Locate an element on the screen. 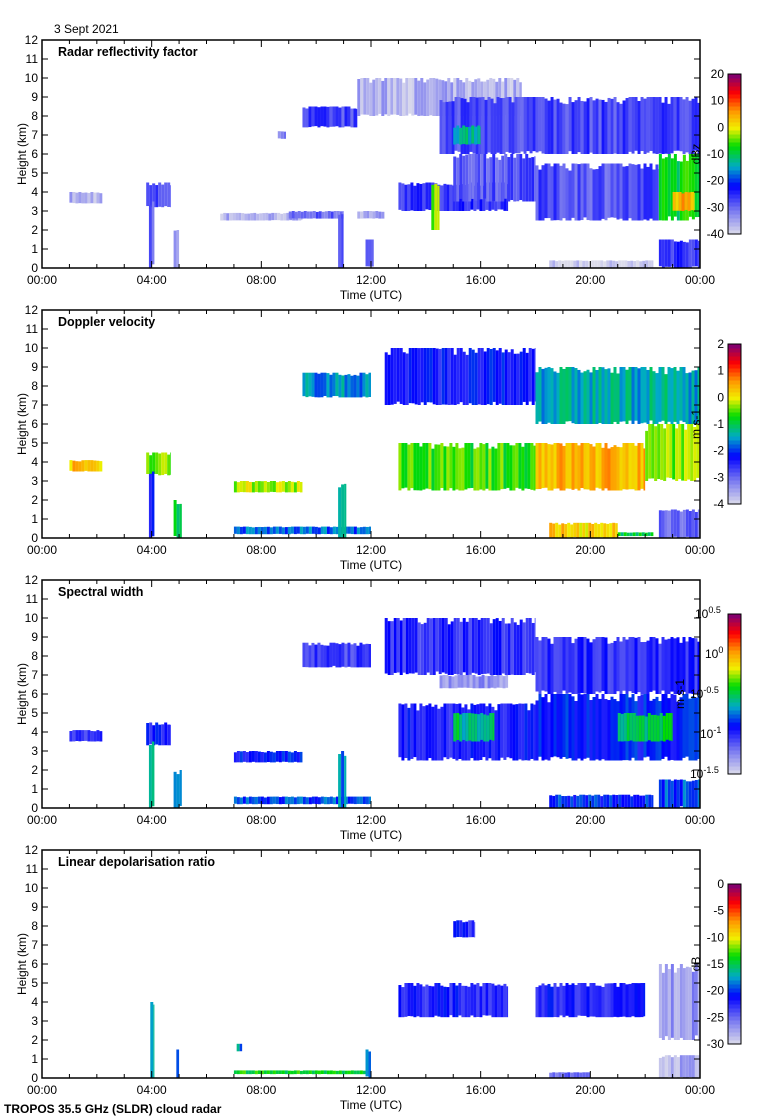 The image size is (780, 1120). colorbar-frame is located at coordinates (734, 964).